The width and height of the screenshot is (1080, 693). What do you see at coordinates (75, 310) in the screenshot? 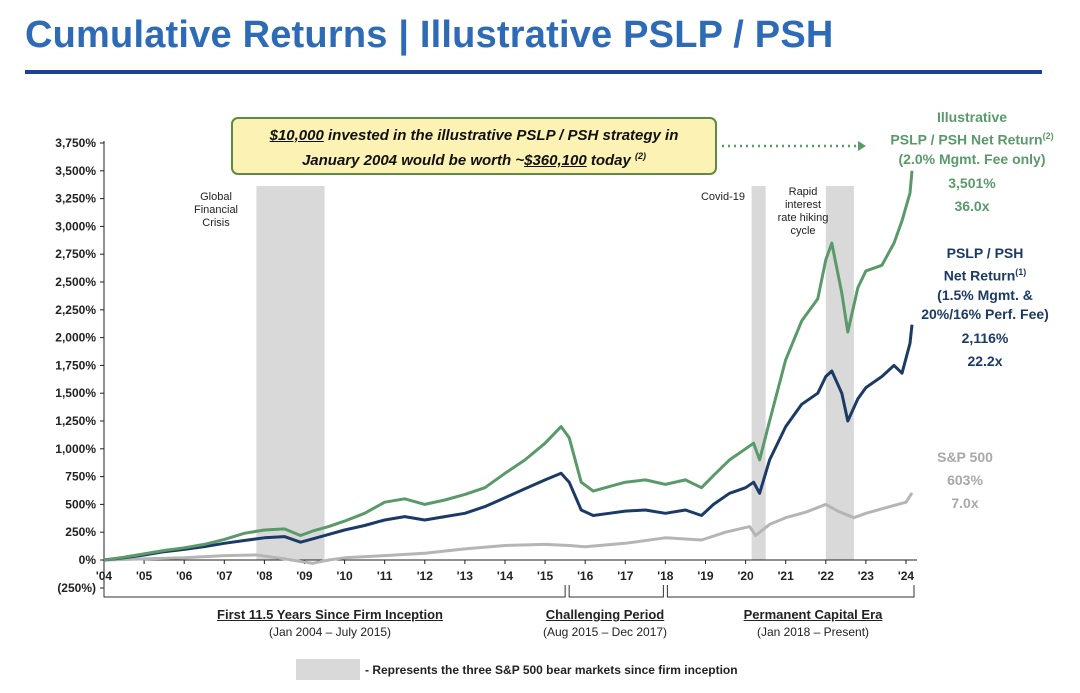
I see `y-tick-label: 2,250%` at bounding box center [75, 310].